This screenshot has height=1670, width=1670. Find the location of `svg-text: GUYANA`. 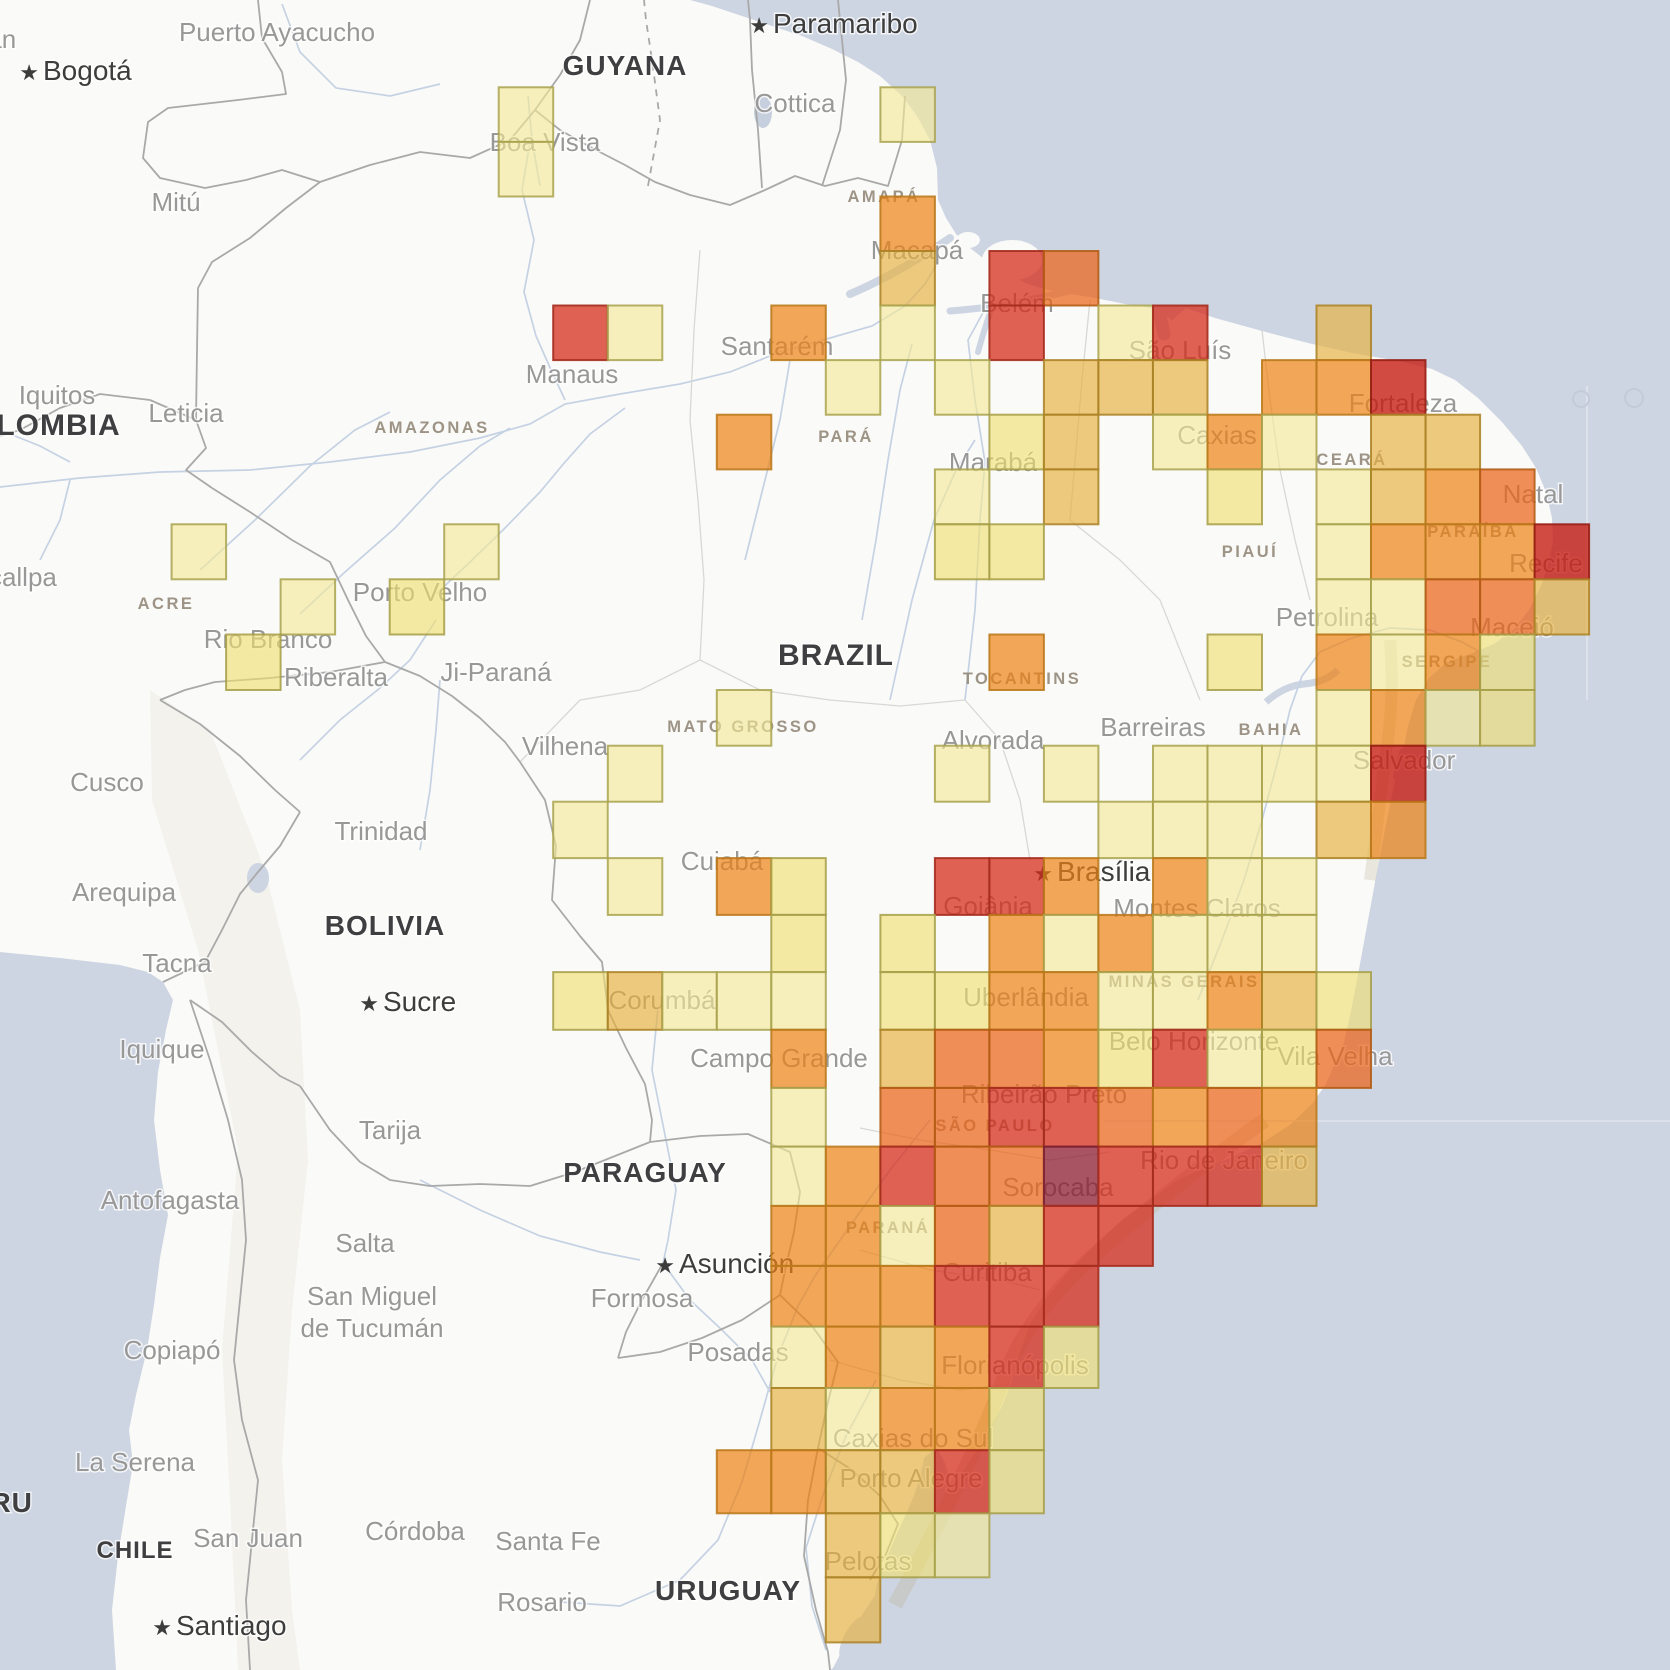

svg-text: GUYANA is located at coordinates (625, 65).